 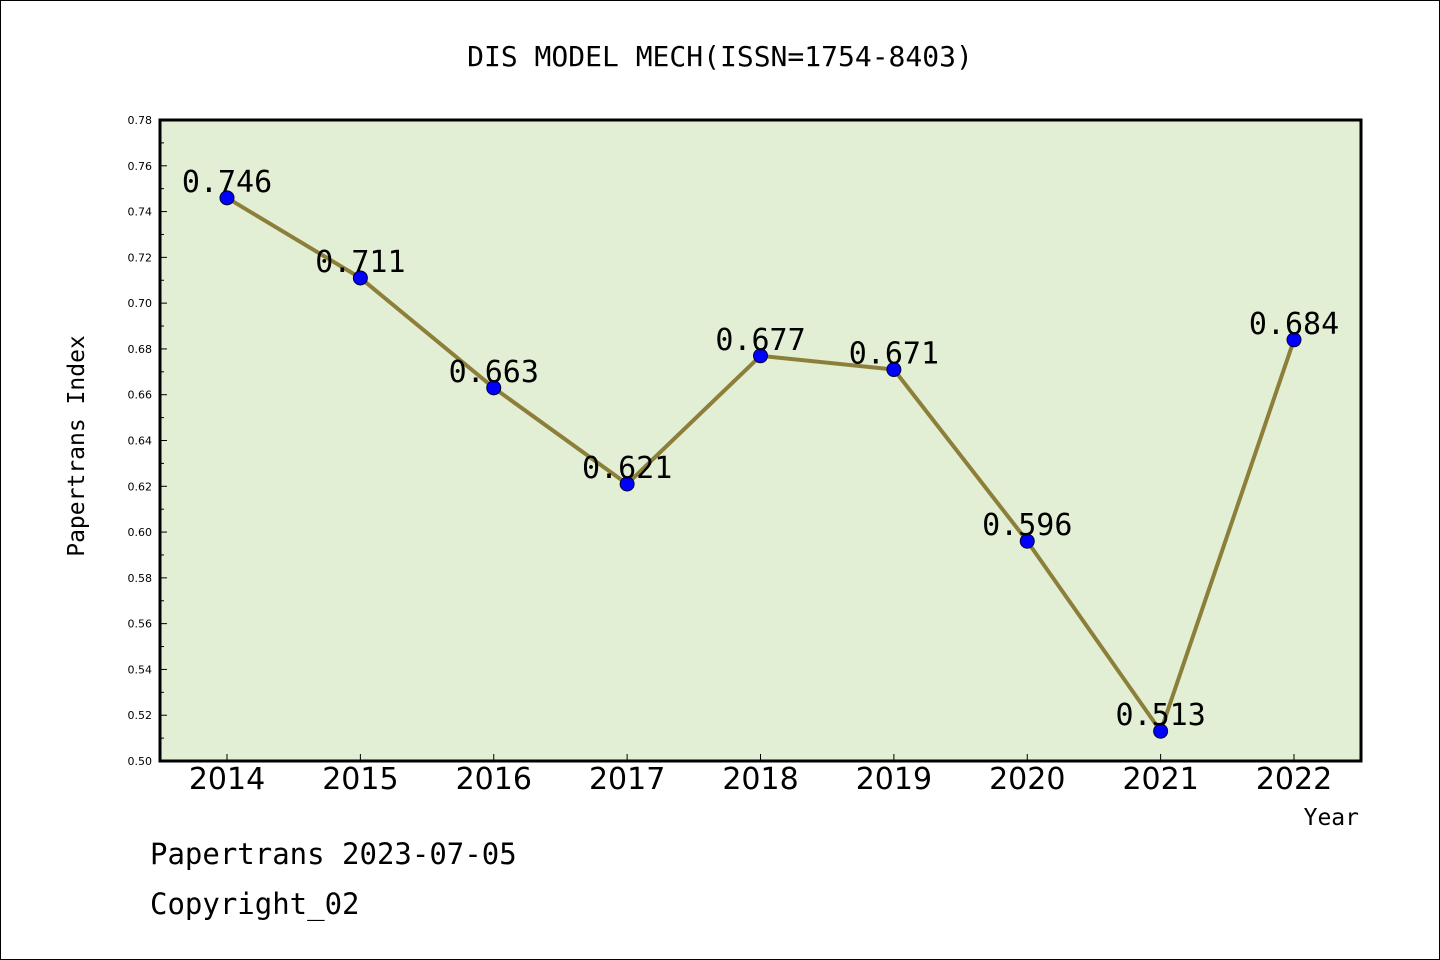 What do you see at coordinates (1160, 779) in the screenshot?
I see `x-tick-label: 2021` at bounding box center [1160, 779].